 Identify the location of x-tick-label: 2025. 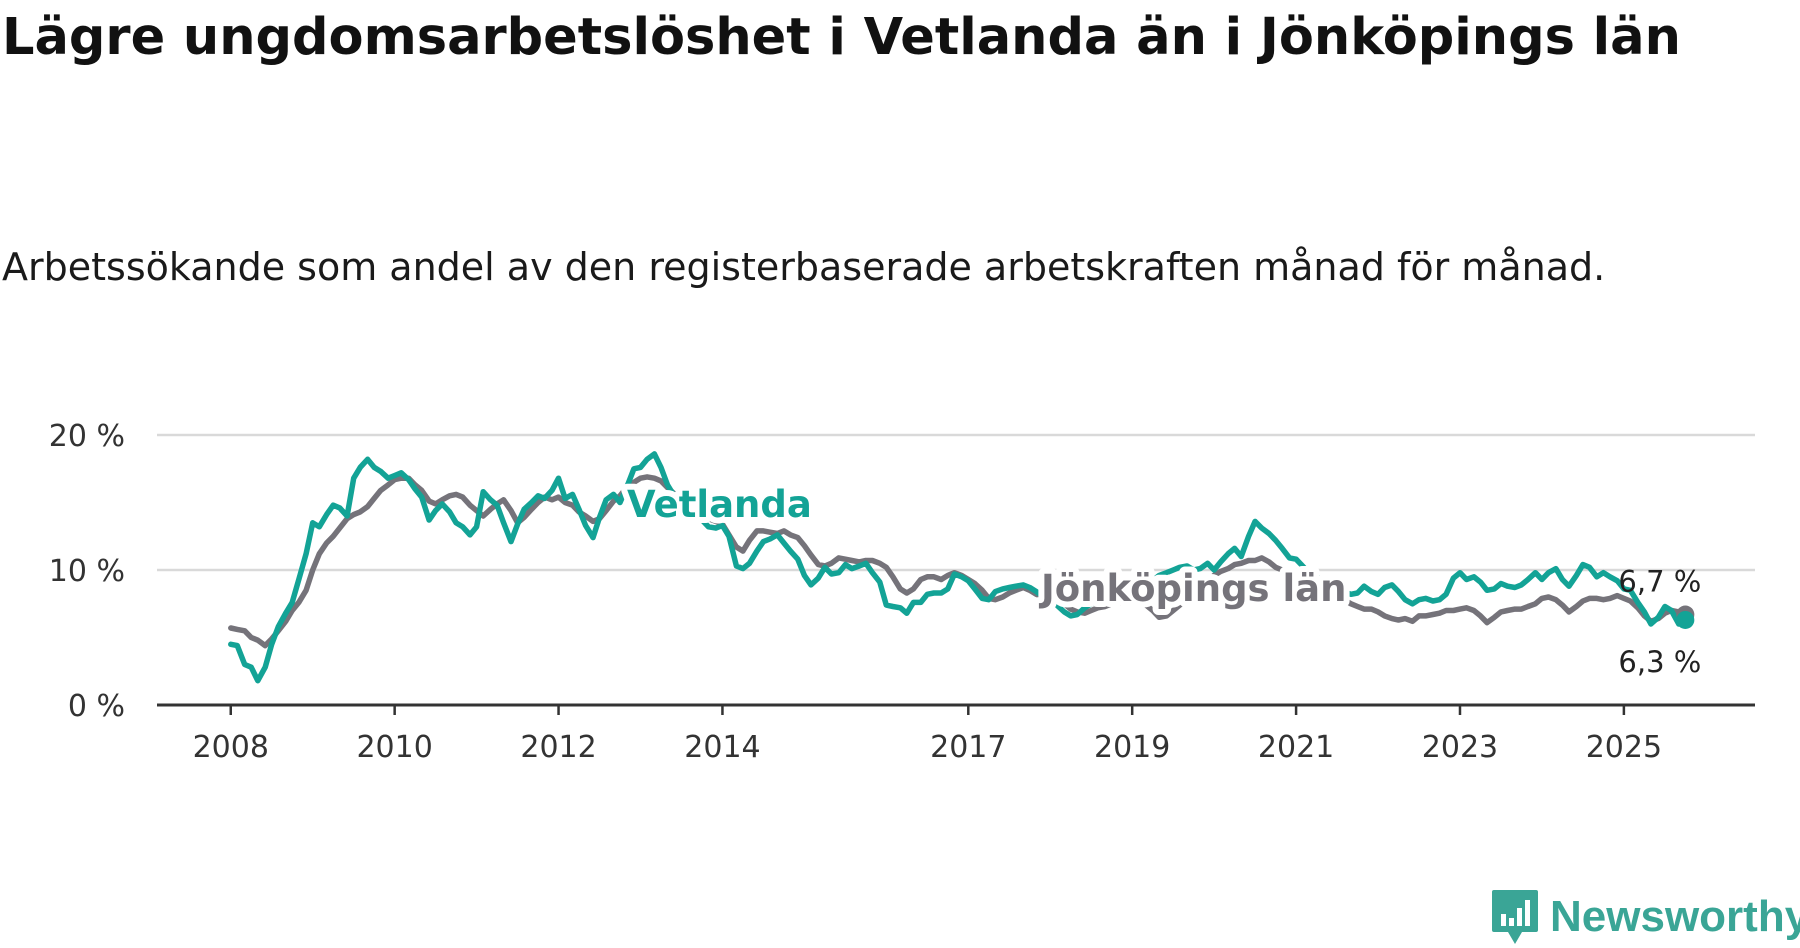
(1624, 747).